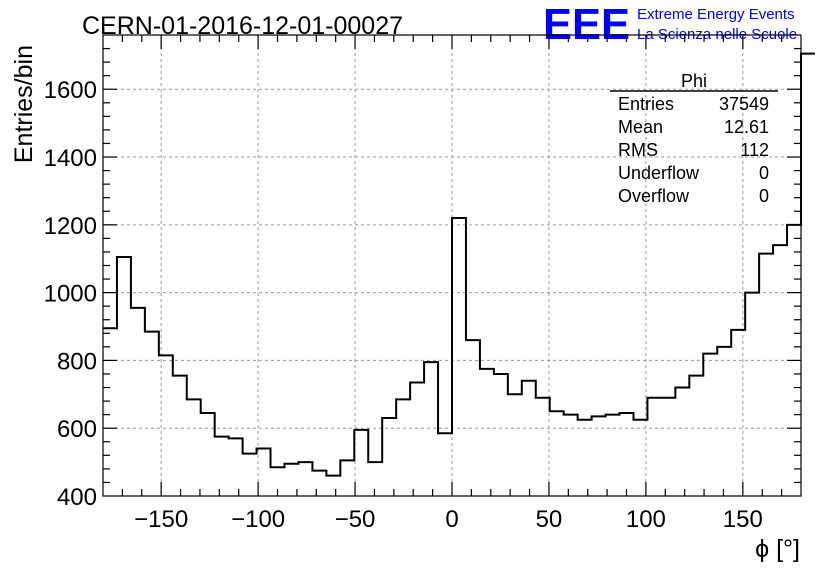  Describe the element at coordinates (754, 150) in the screenshot. I see `stats-value: 112` at that location.